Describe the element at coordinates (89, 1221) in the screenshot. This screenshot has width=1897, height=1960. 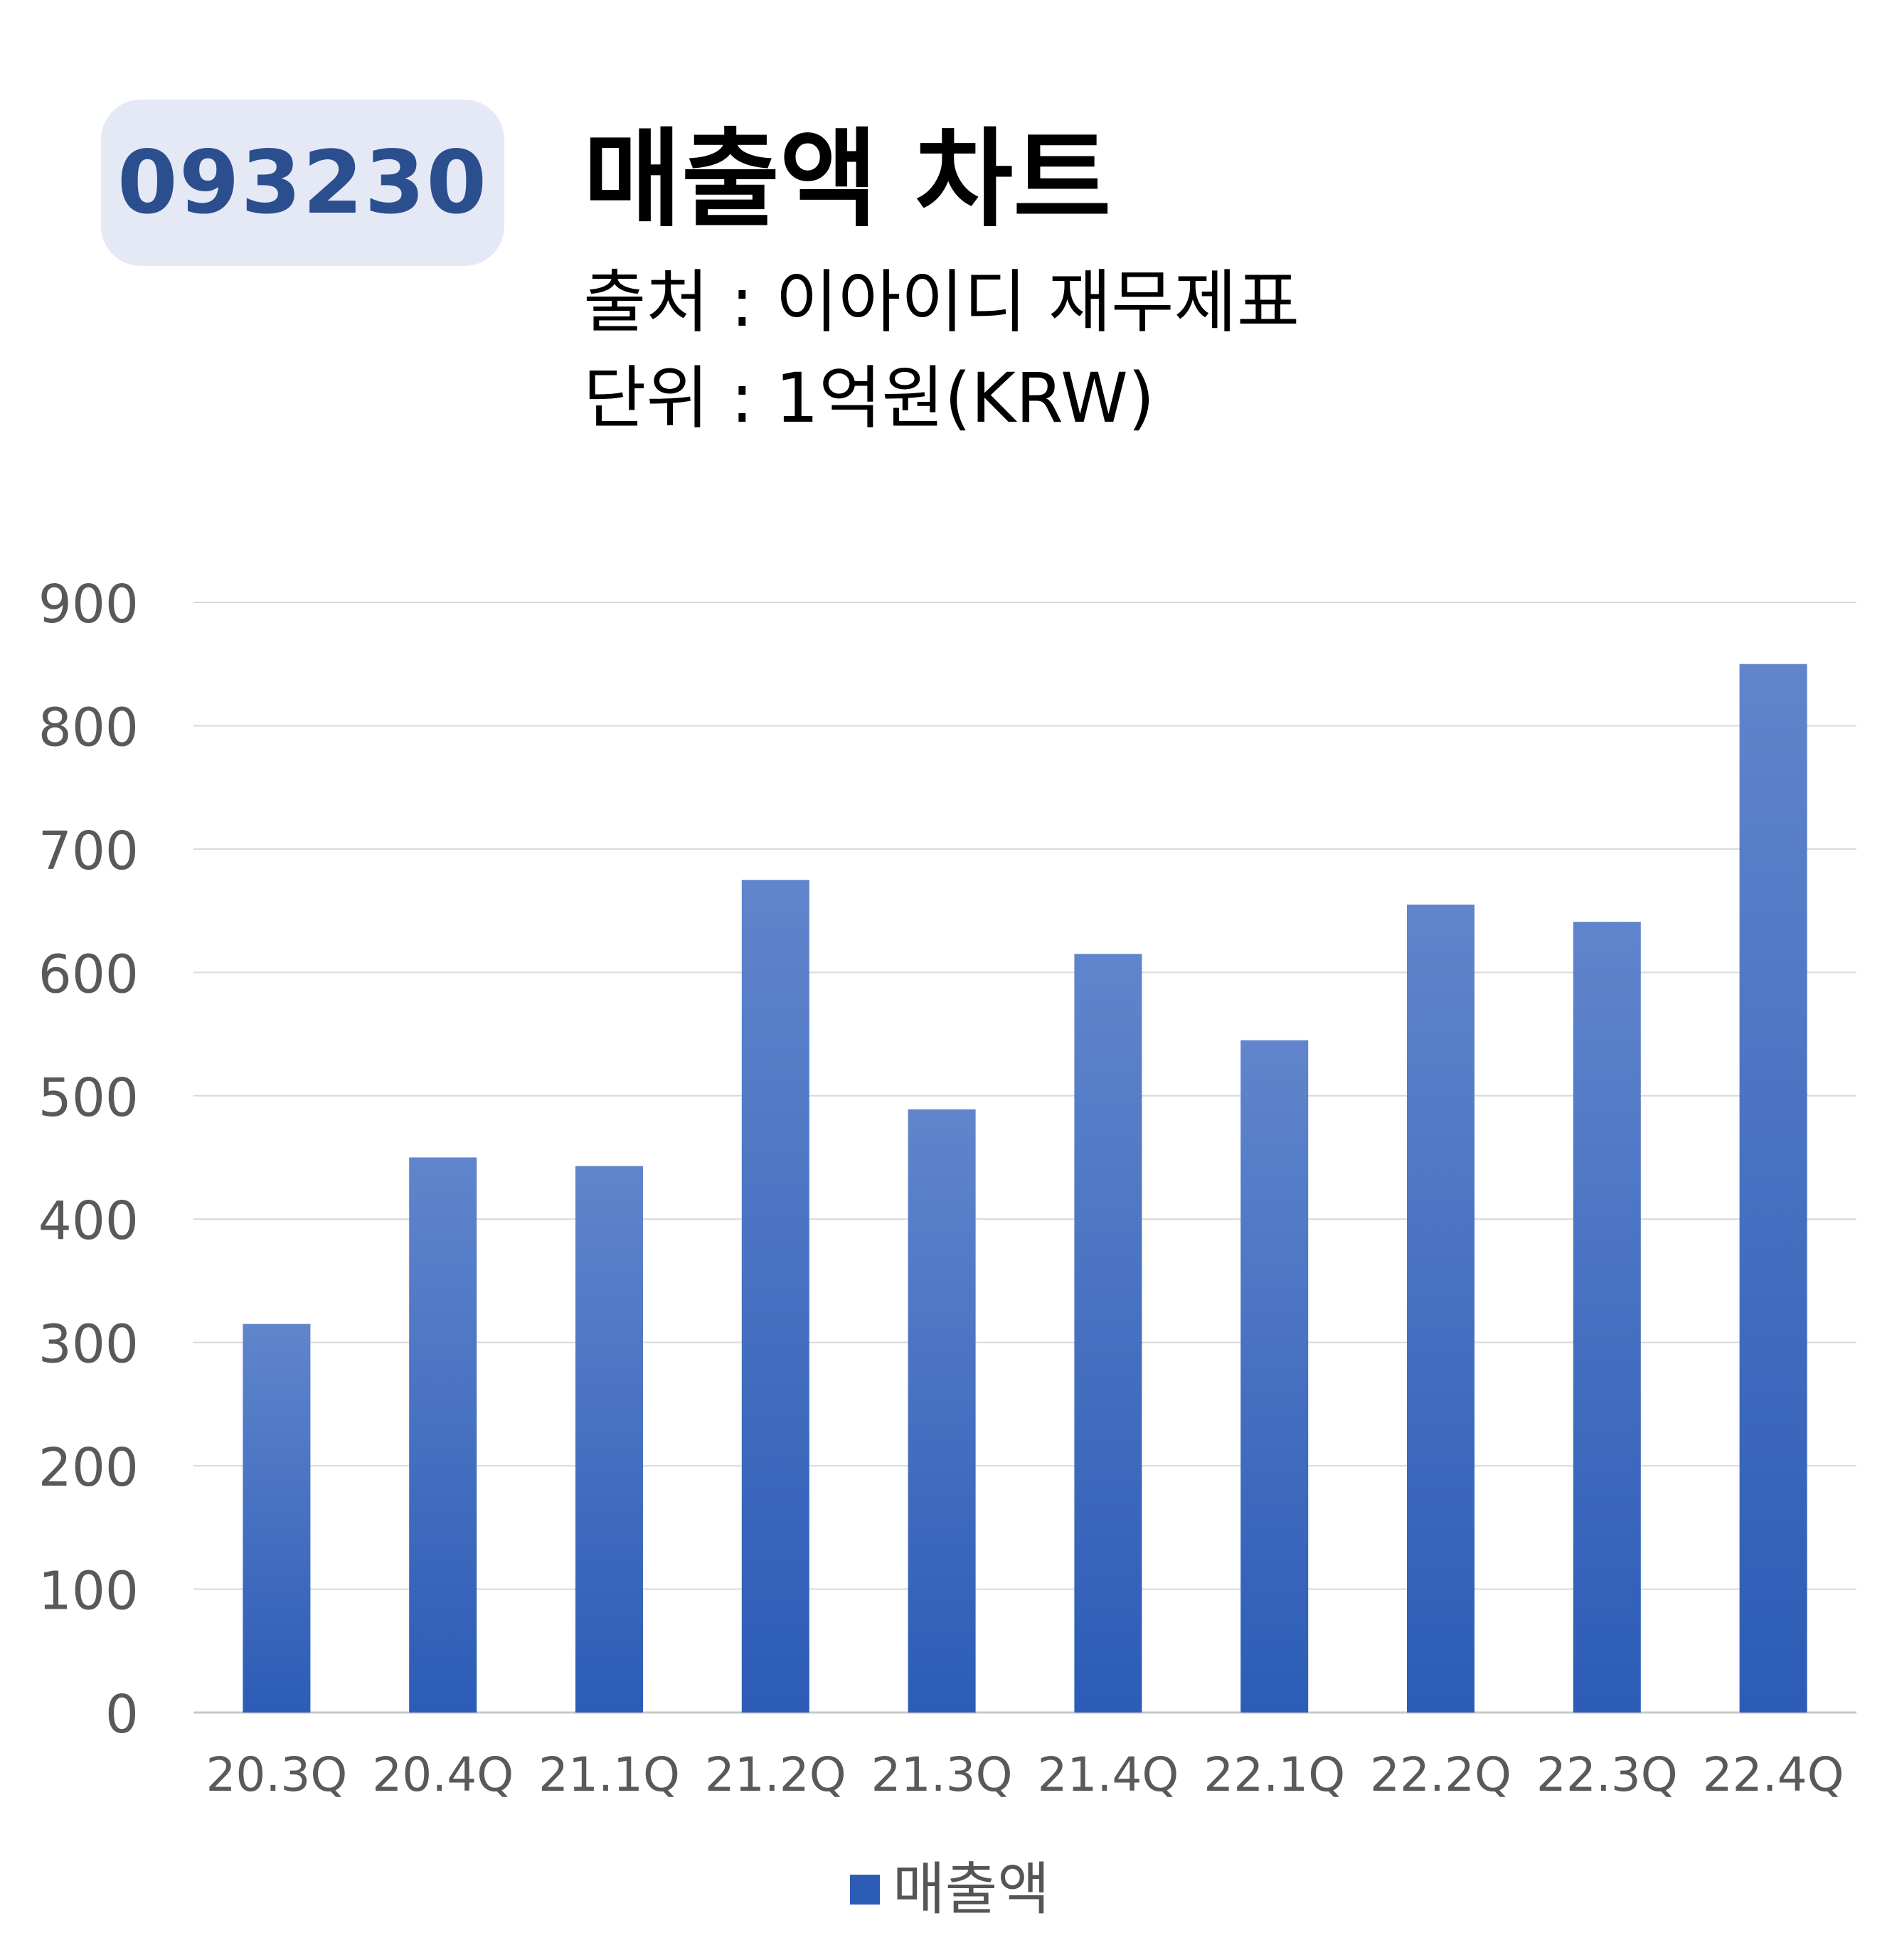
I see `y-tick-label: 400` at that location.